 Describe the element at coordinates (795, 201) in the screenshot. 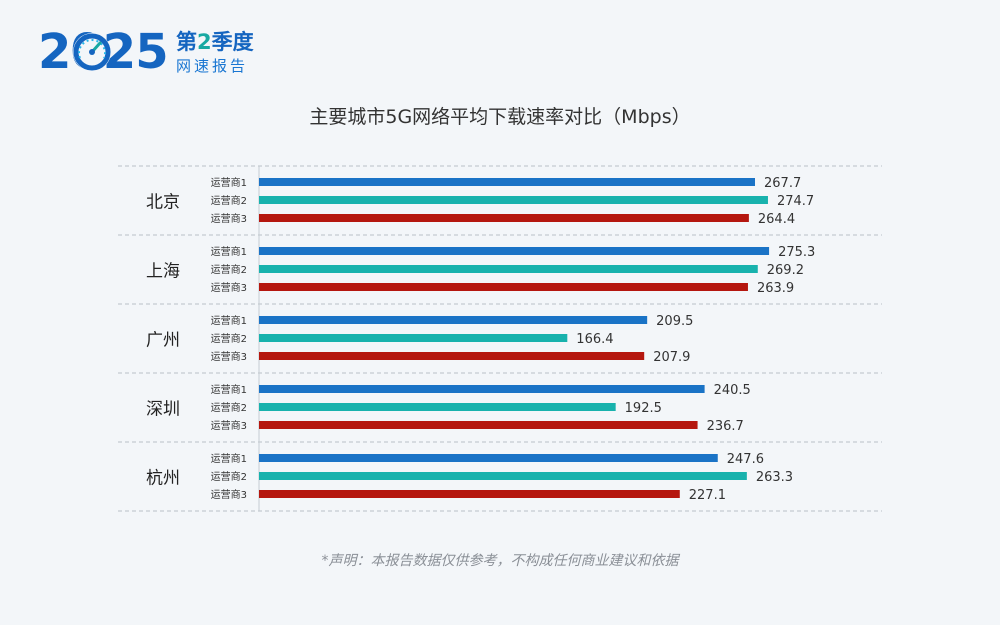

I see `value-label: 274.7` at that location.